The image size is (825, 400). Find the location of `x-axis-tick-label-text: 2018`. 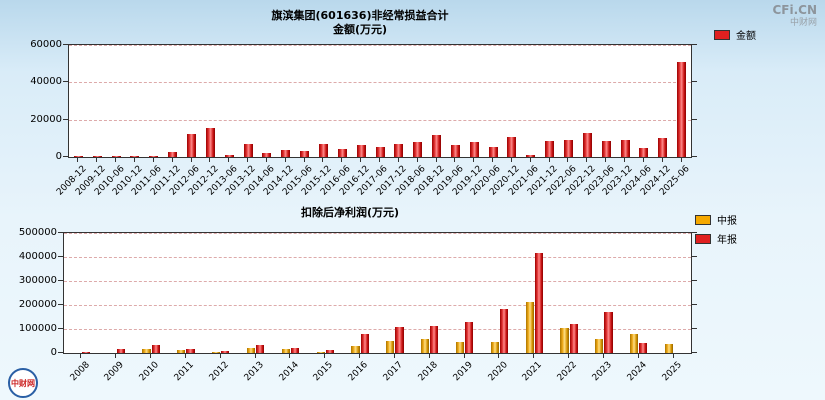

x-axis-tick-label-text: 2018 is located at coordinates (428, 372).